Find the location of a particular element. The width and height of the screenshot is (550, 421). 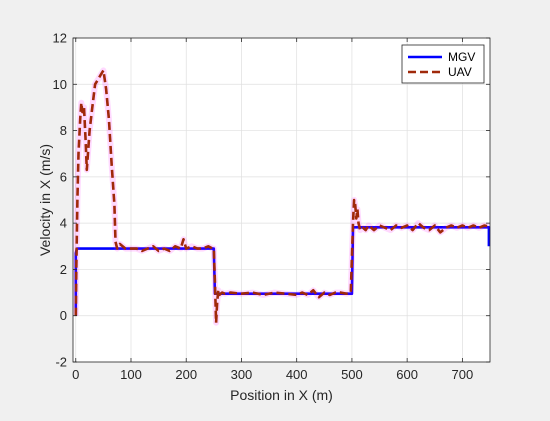

y-tick-label: 8 is located at coordinates (63, 130).